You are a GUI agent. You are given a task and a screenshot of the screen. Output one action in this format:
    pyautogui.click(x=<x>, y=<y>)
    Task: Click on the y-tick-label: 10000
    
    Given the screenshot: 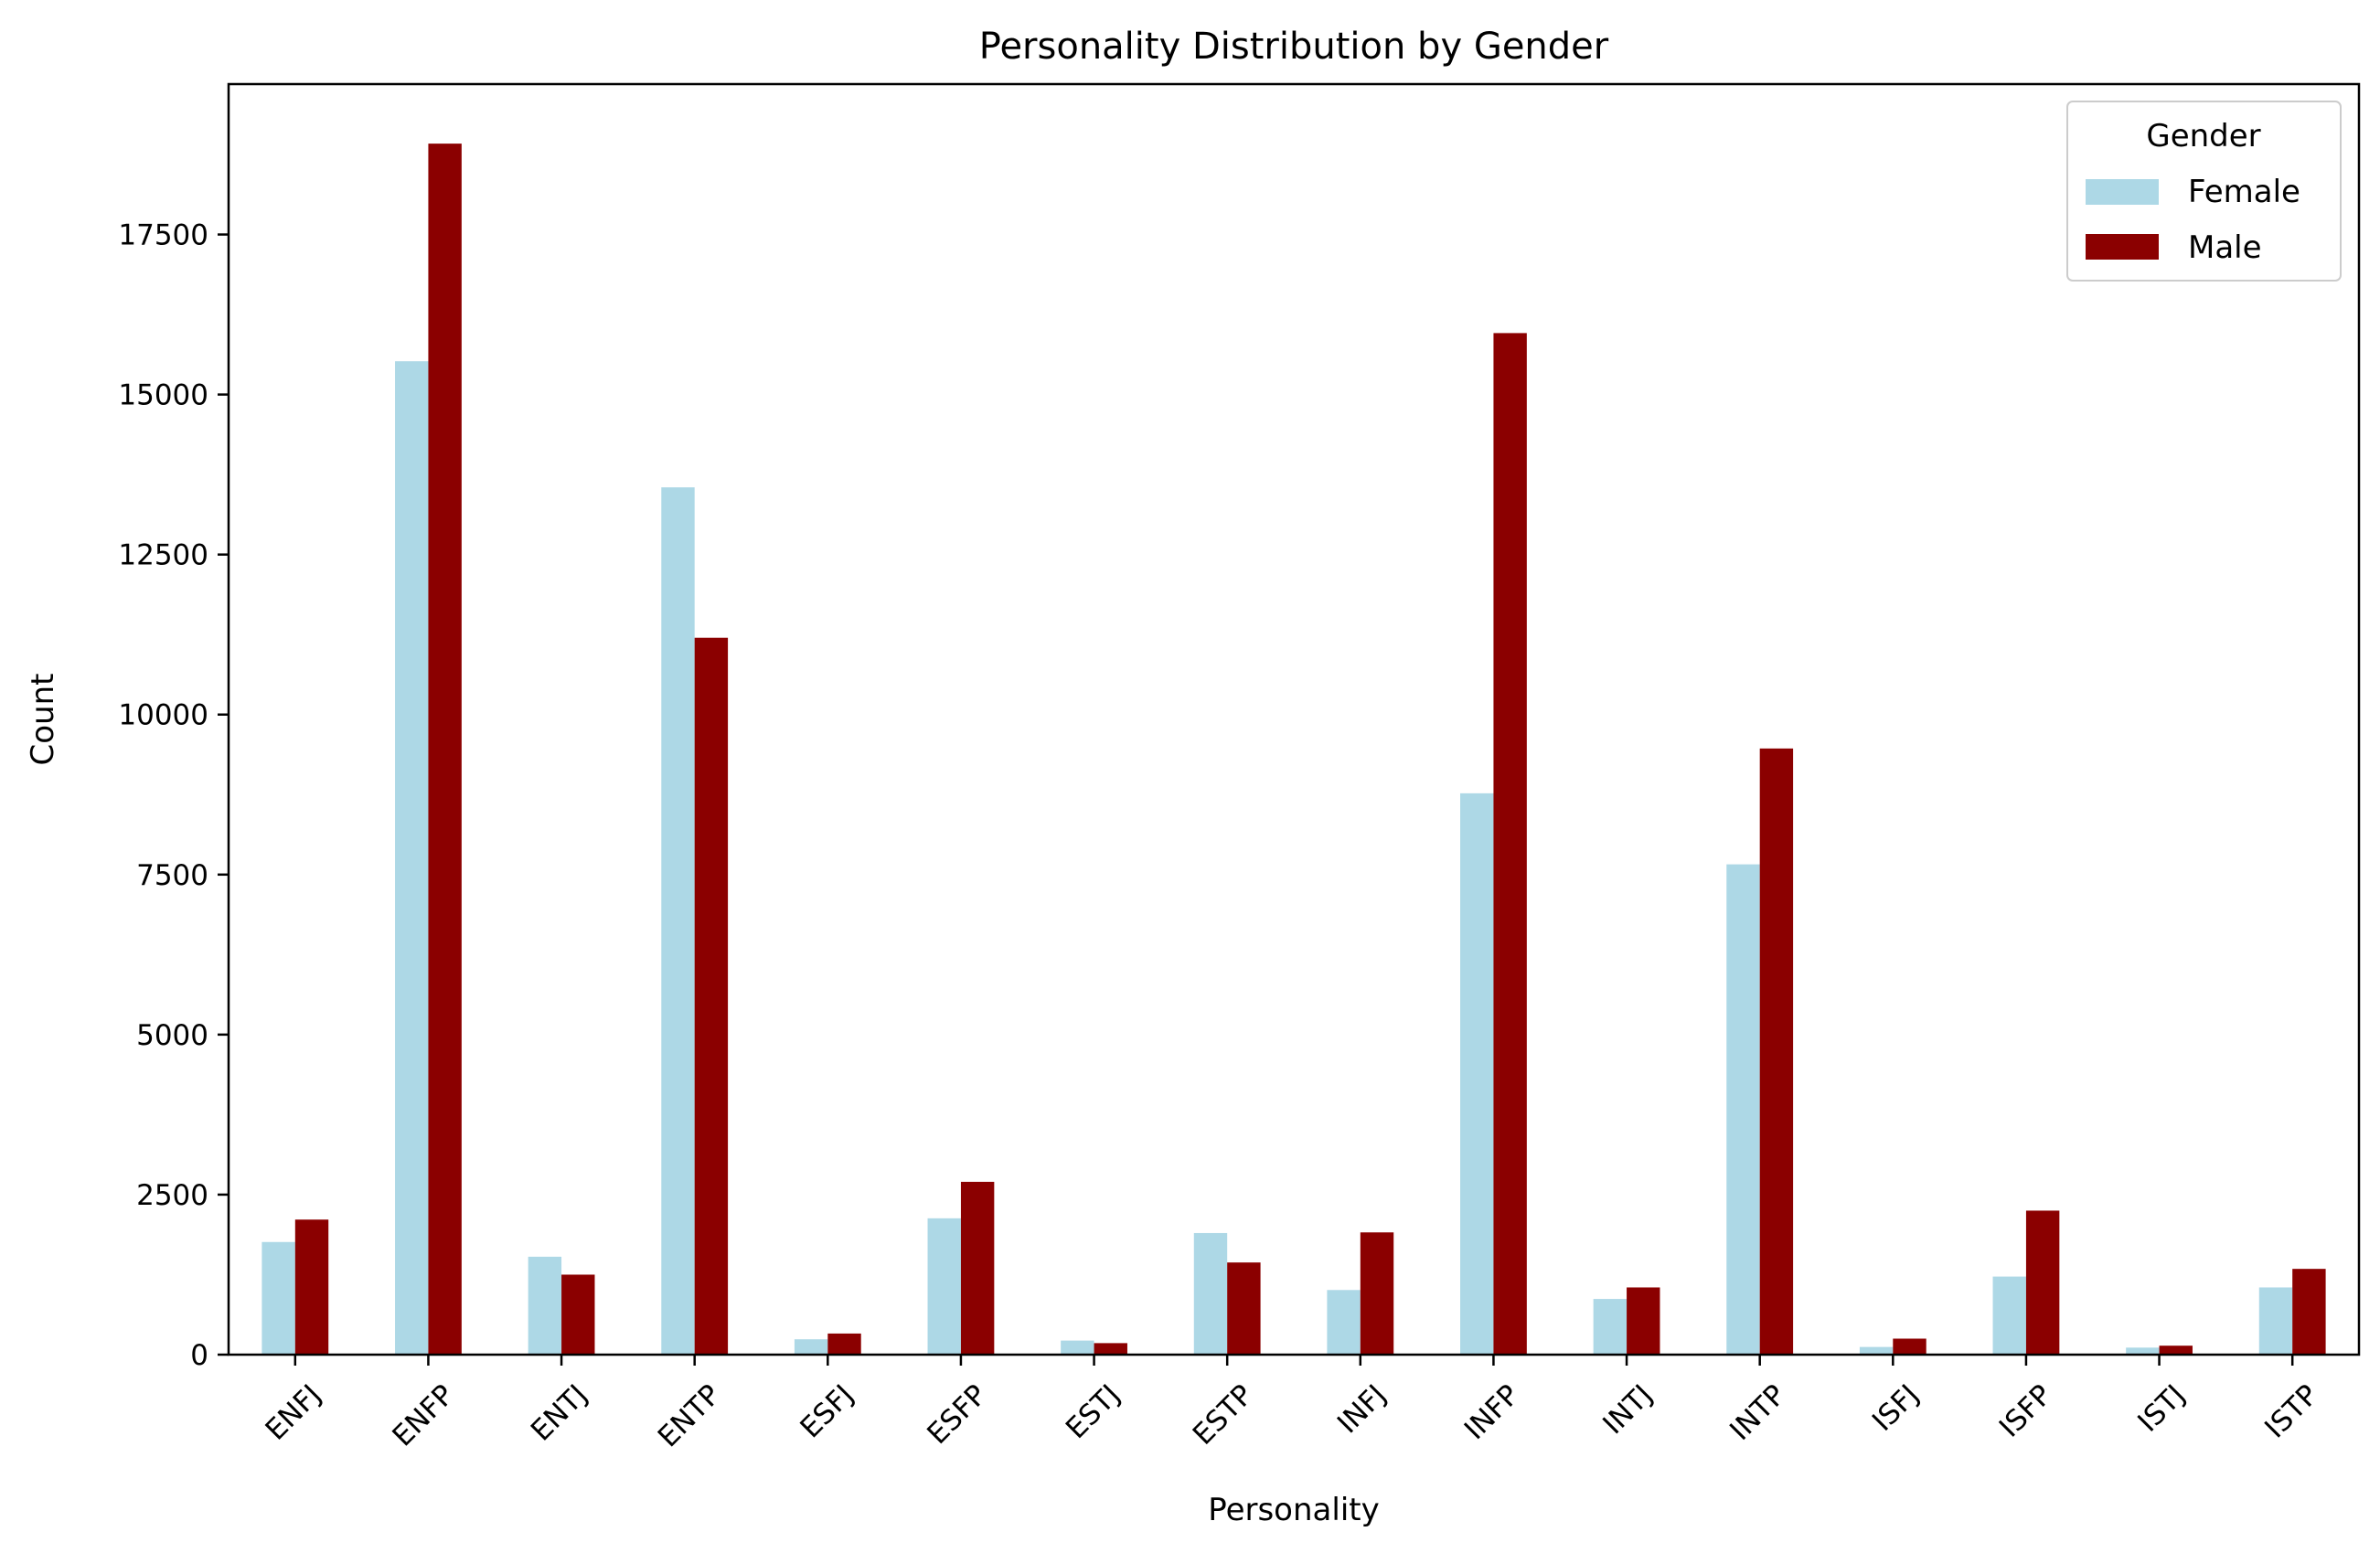 What is the action you would take?
    pyautogui.click(x=163, y=716)
    